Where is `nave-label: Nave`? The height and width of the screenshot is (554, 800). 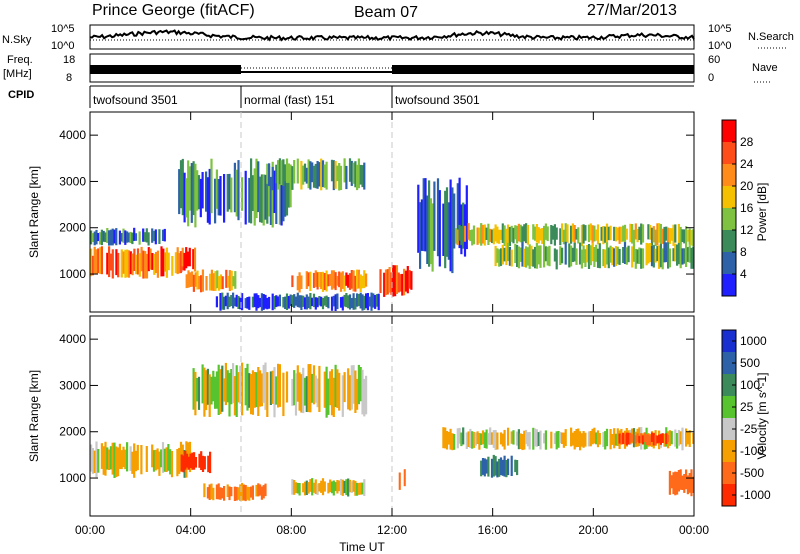 nave-label: Nave is located at coordinates (765, 68).